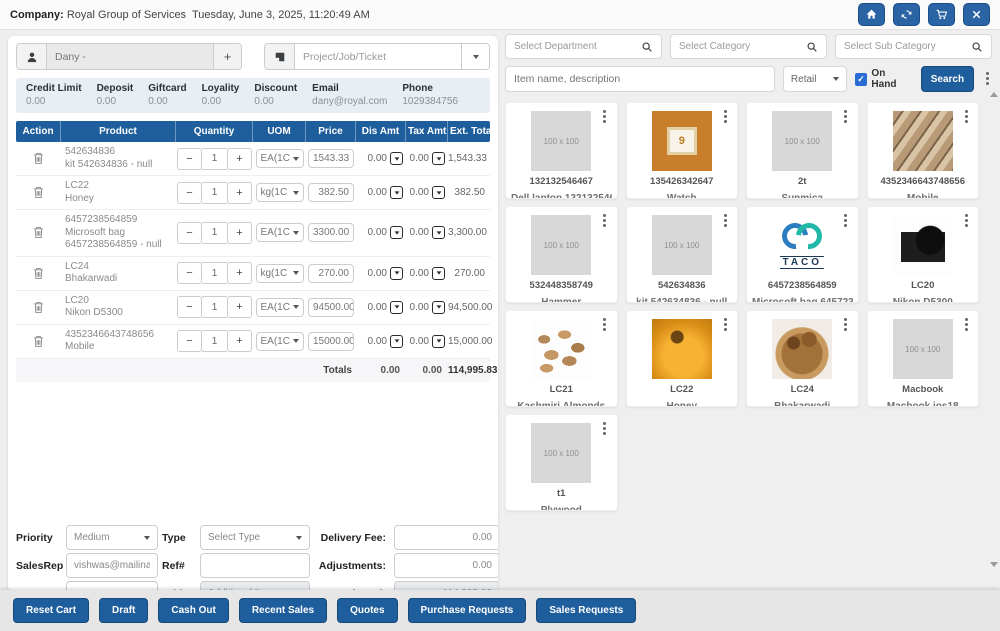 The image size is (1000, 631). I want to click on product-card: 100 x 100 532448358749 Hammer On Hand, so click(561, 254).